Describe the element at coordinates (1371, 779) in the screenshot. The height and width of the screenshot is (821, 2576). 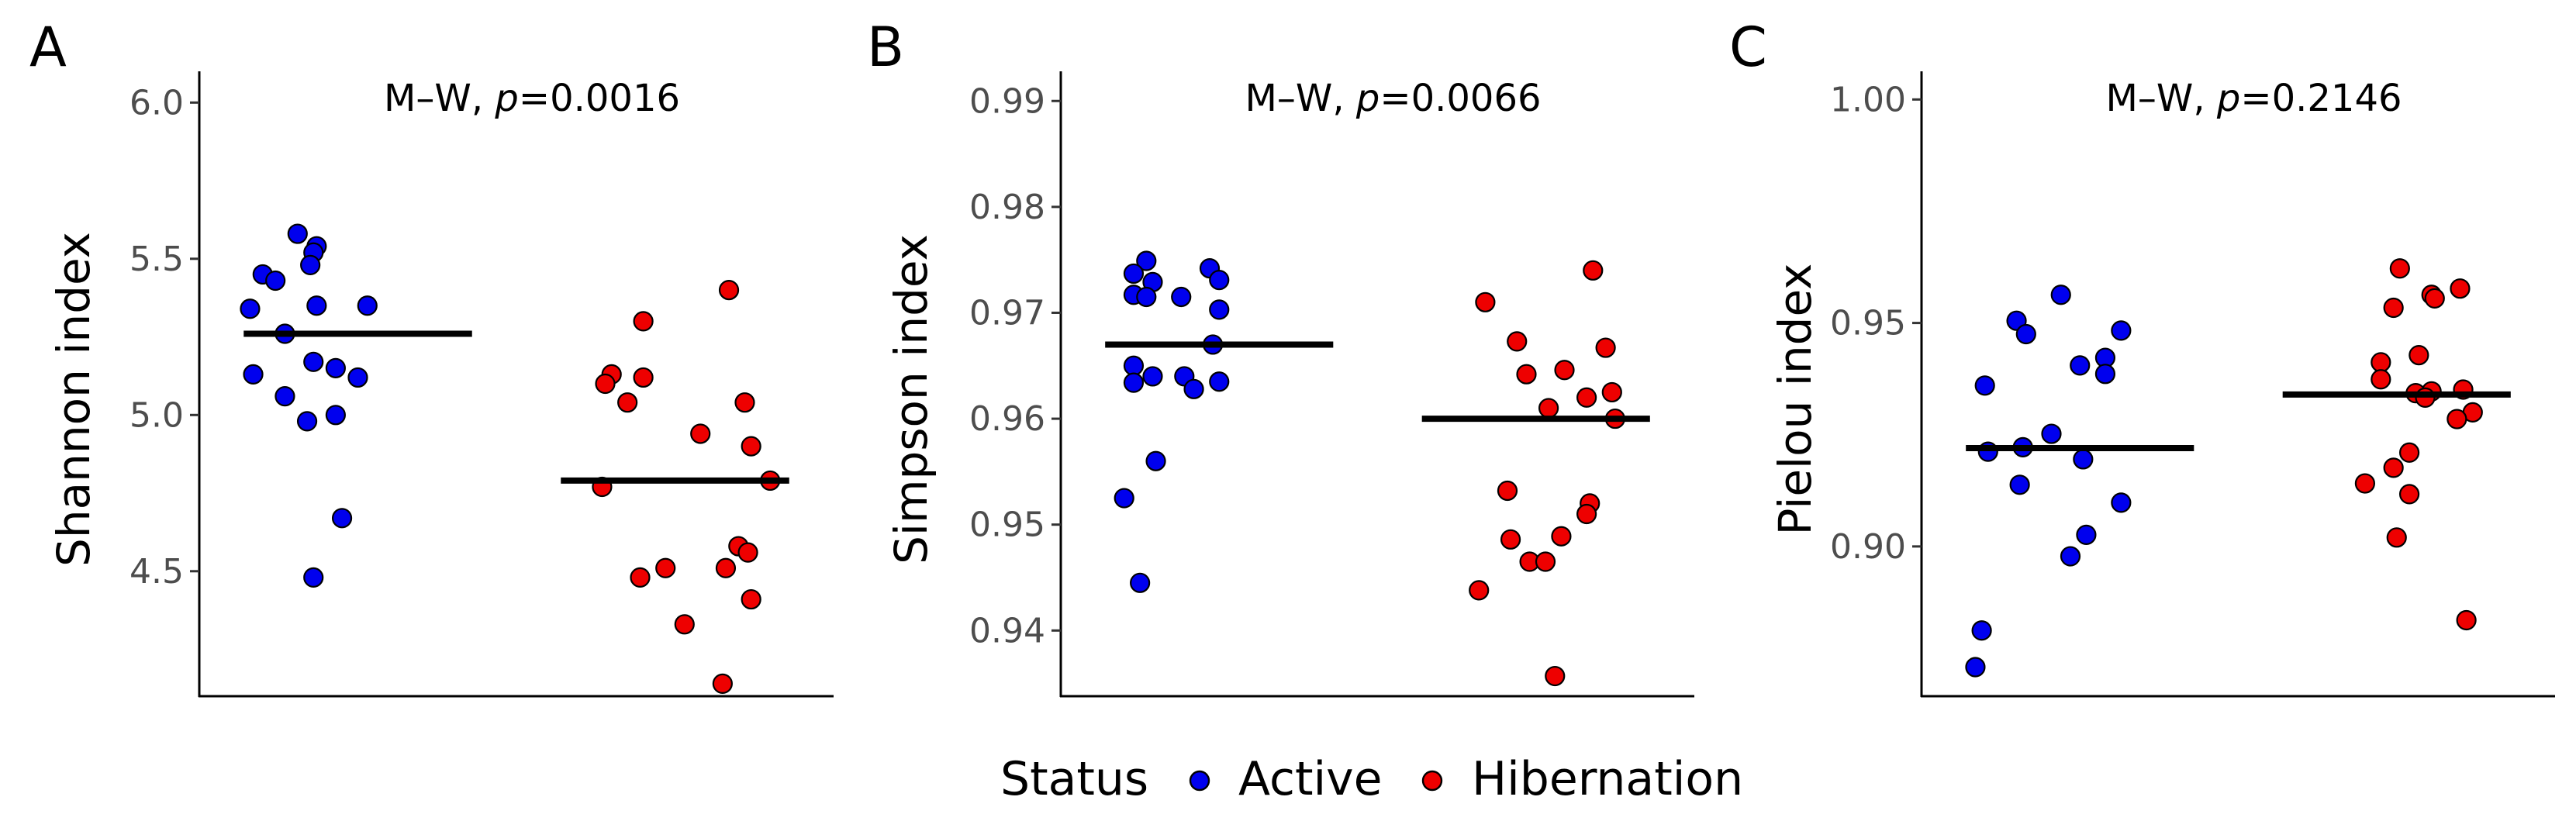
I see `legend: Status Active Hibernation` at that location.